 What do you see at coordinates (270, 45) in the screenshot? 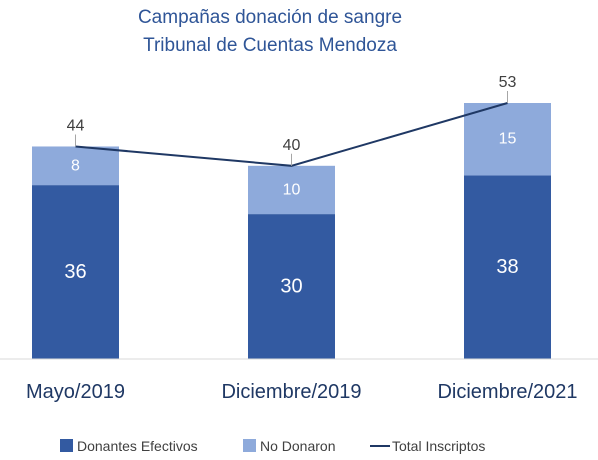
I see `chart-subtitle: Tribunal de Cuentas Mendoza` at bounding box center [270, 45].